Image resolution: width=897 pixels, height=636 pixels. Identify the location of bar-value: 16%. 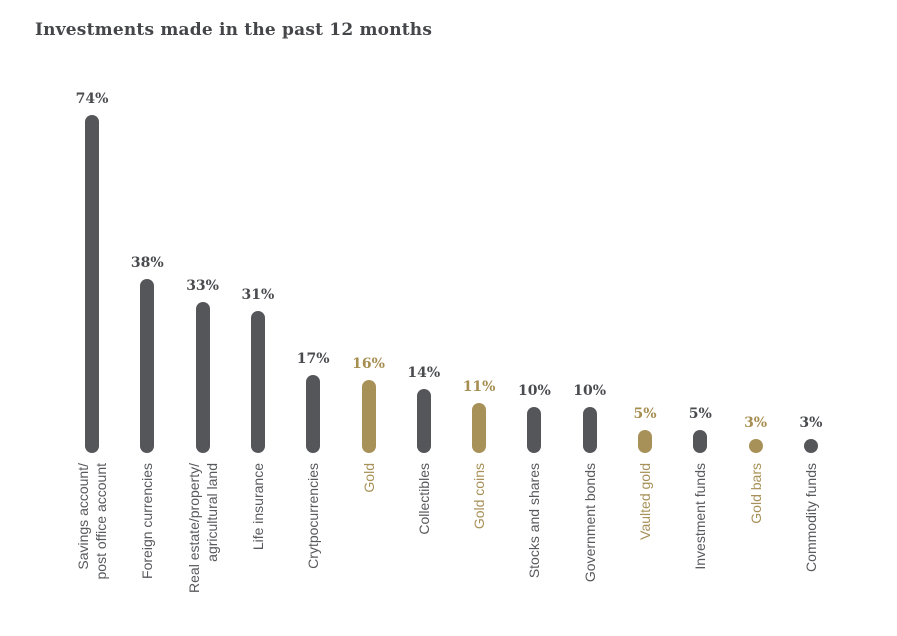
(368, 363).